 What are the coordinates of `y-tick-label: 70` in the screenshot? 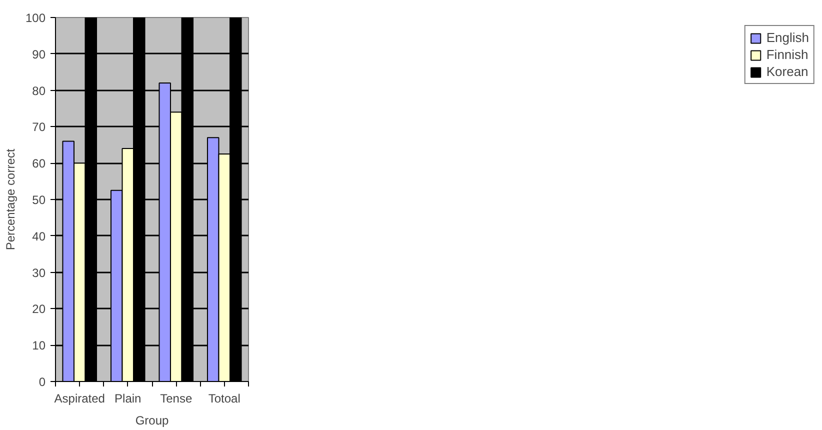 It's located at (39, 127).